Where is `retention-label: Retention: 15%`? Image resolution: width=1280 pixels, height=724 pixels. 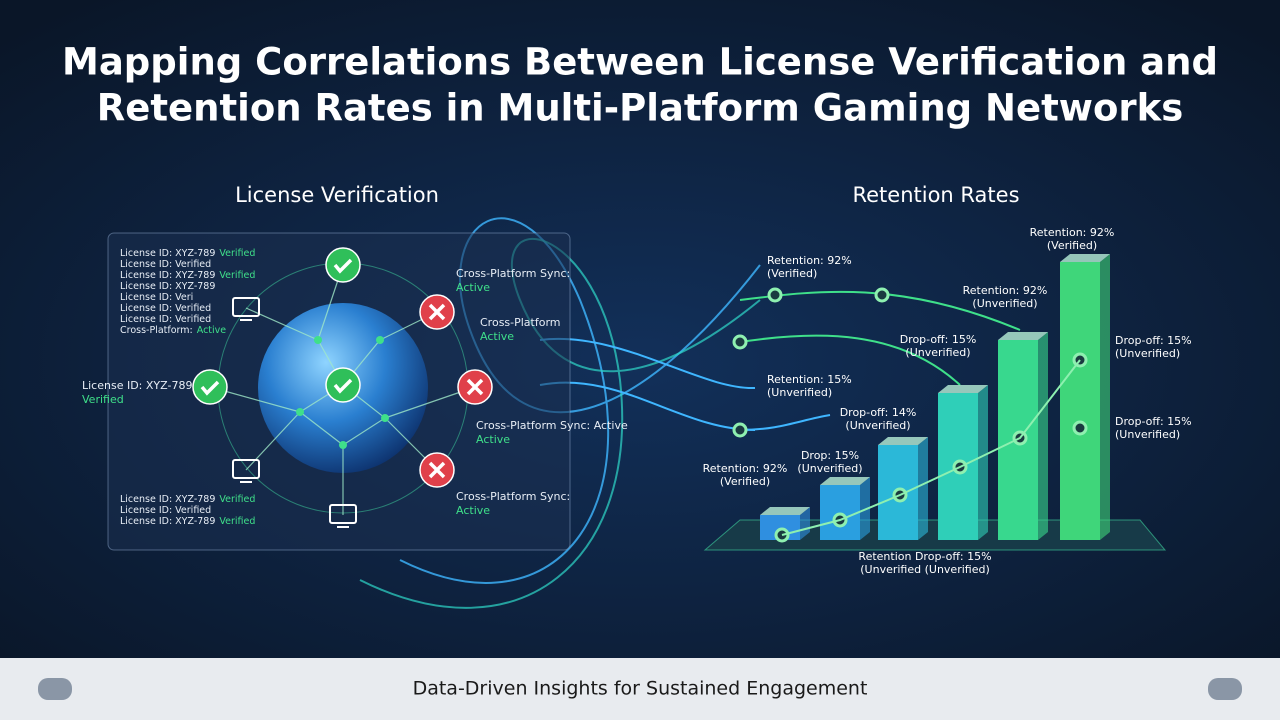
retention-label: Retention: 15% is located at coordinates (809, 379).